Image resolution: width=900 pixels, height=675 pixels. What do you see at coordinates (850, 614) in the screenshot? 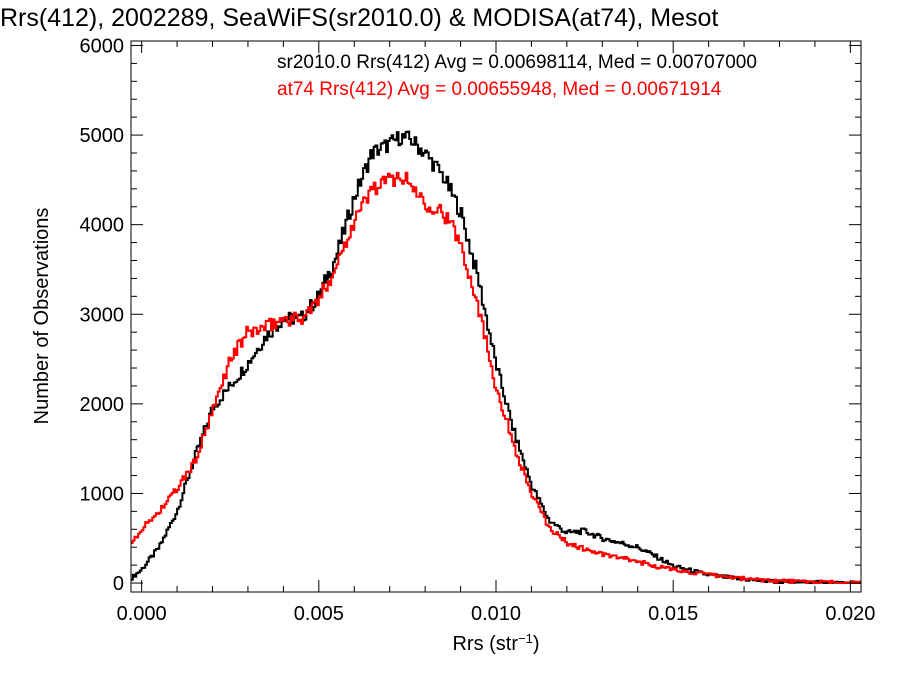
I see `x-tick-label: 0.020` at bounding box center [850, 614].